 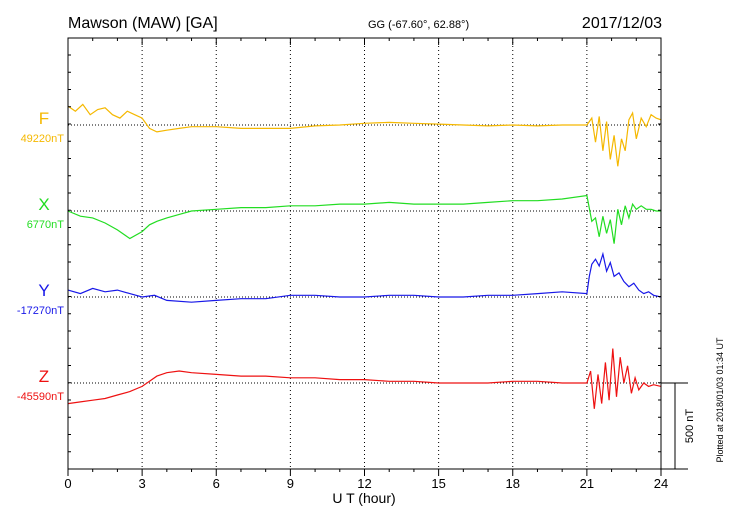 I want to click on series-line-f, so click(x=364, y=135).